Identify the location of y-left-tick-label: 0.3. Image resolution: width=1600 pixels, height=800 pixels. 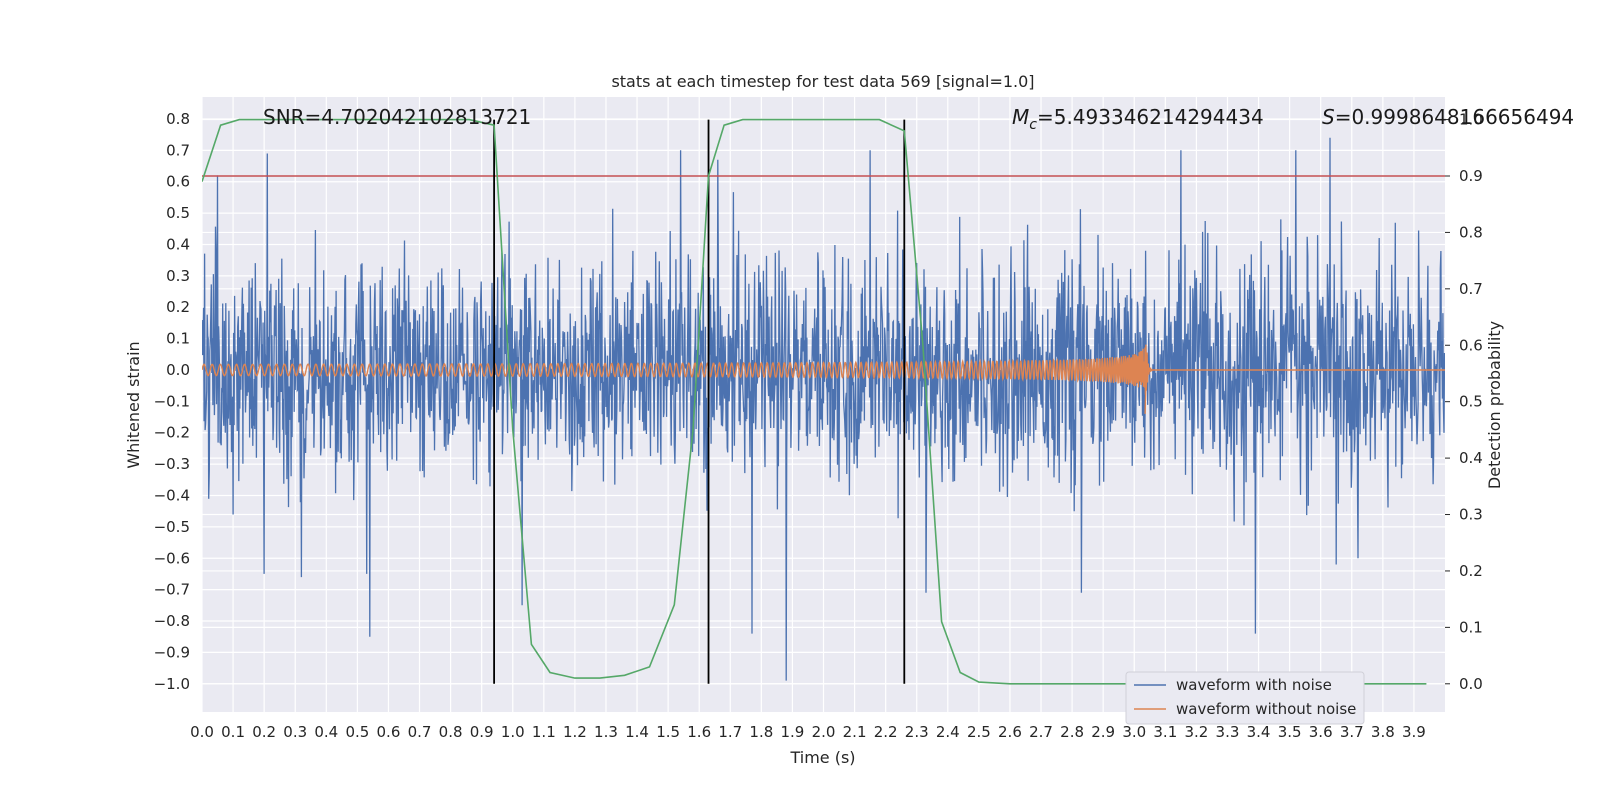
(178, 276).